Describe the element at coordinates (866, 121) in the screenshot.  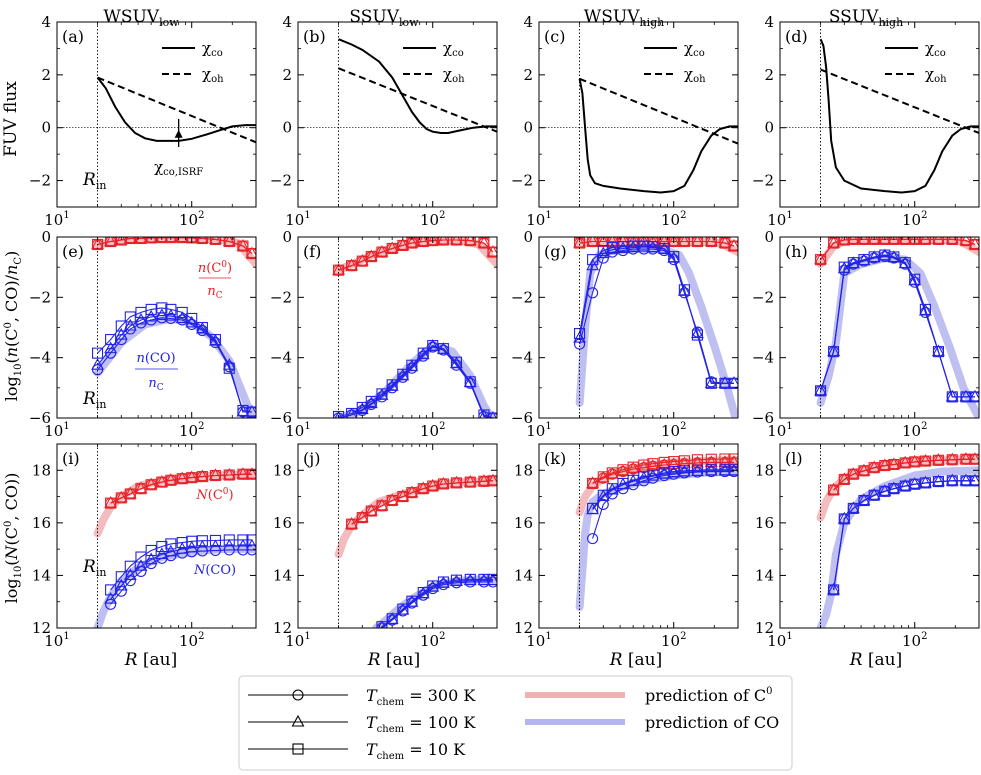
I see `panel-d: χco χoh −2 0 2 4 101 102 (d)` at that location.